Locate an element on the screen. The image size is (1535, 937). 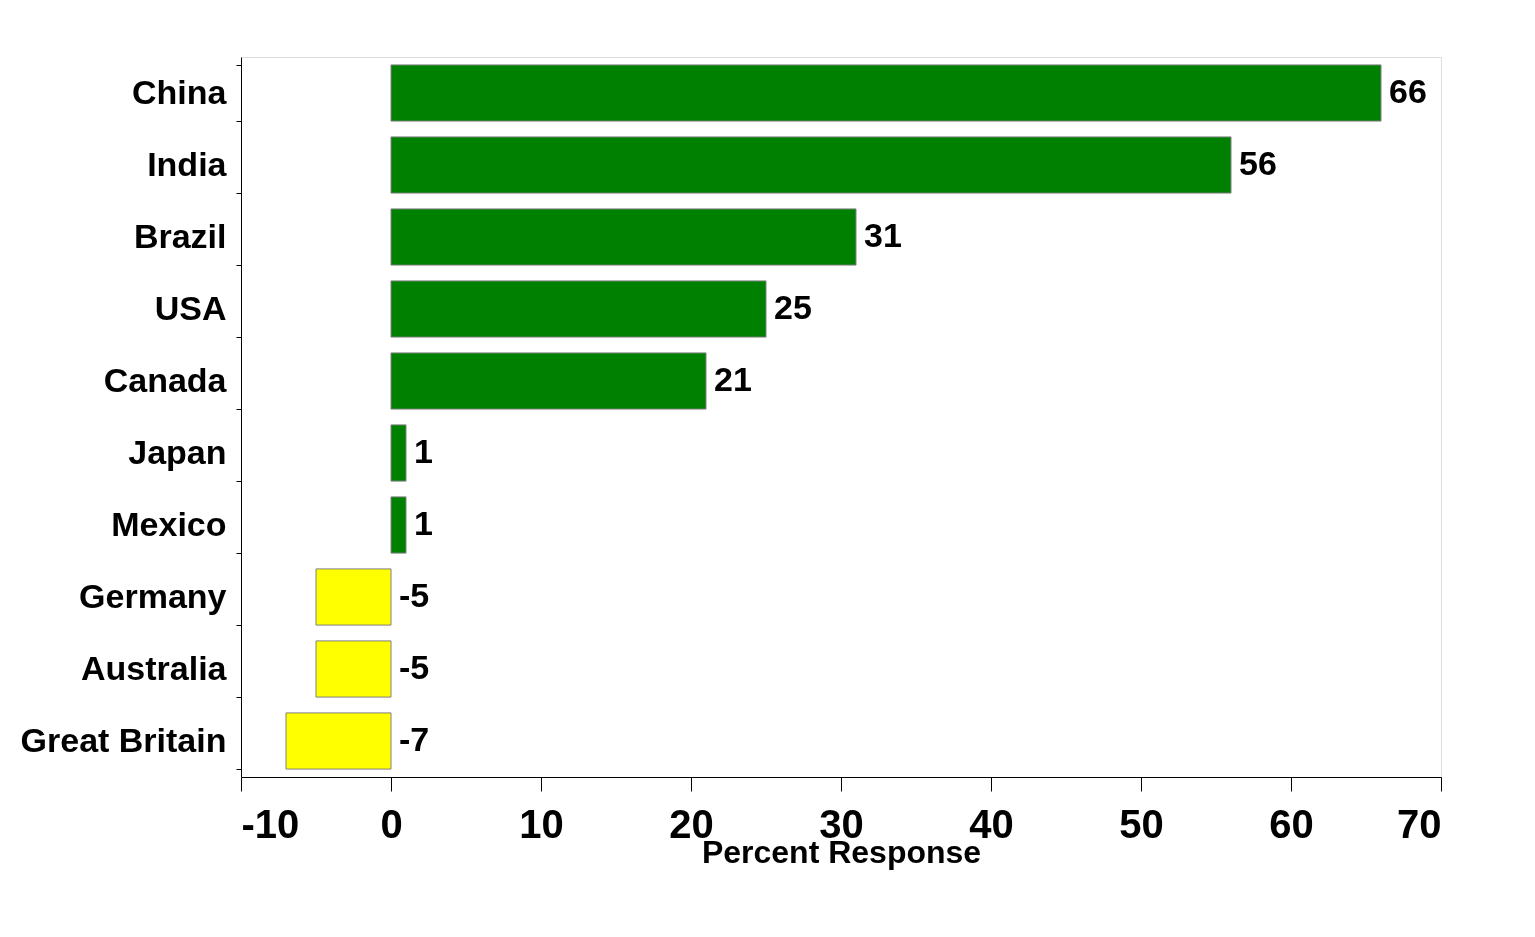
y-tick-label: Great Britain is located at coordinates (123, 739).